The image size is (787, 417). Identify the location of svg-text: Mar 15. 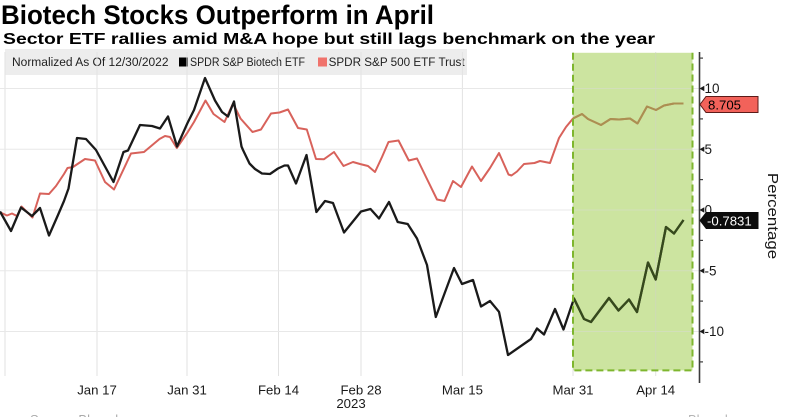
(462, 390).